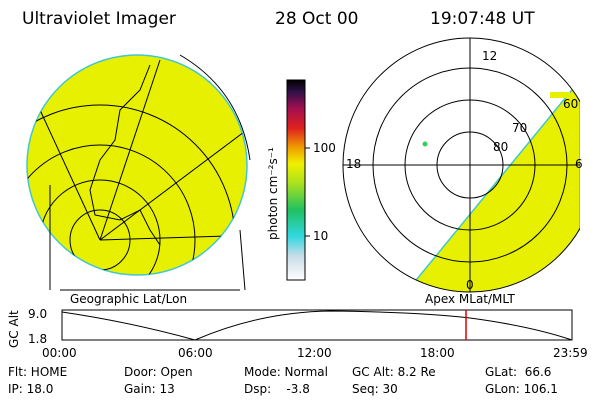 The image size is (600, 400). Describe the element at coordinates (482, 19) in the screenshot. I see `time: 19:07:48 UT` at that location.